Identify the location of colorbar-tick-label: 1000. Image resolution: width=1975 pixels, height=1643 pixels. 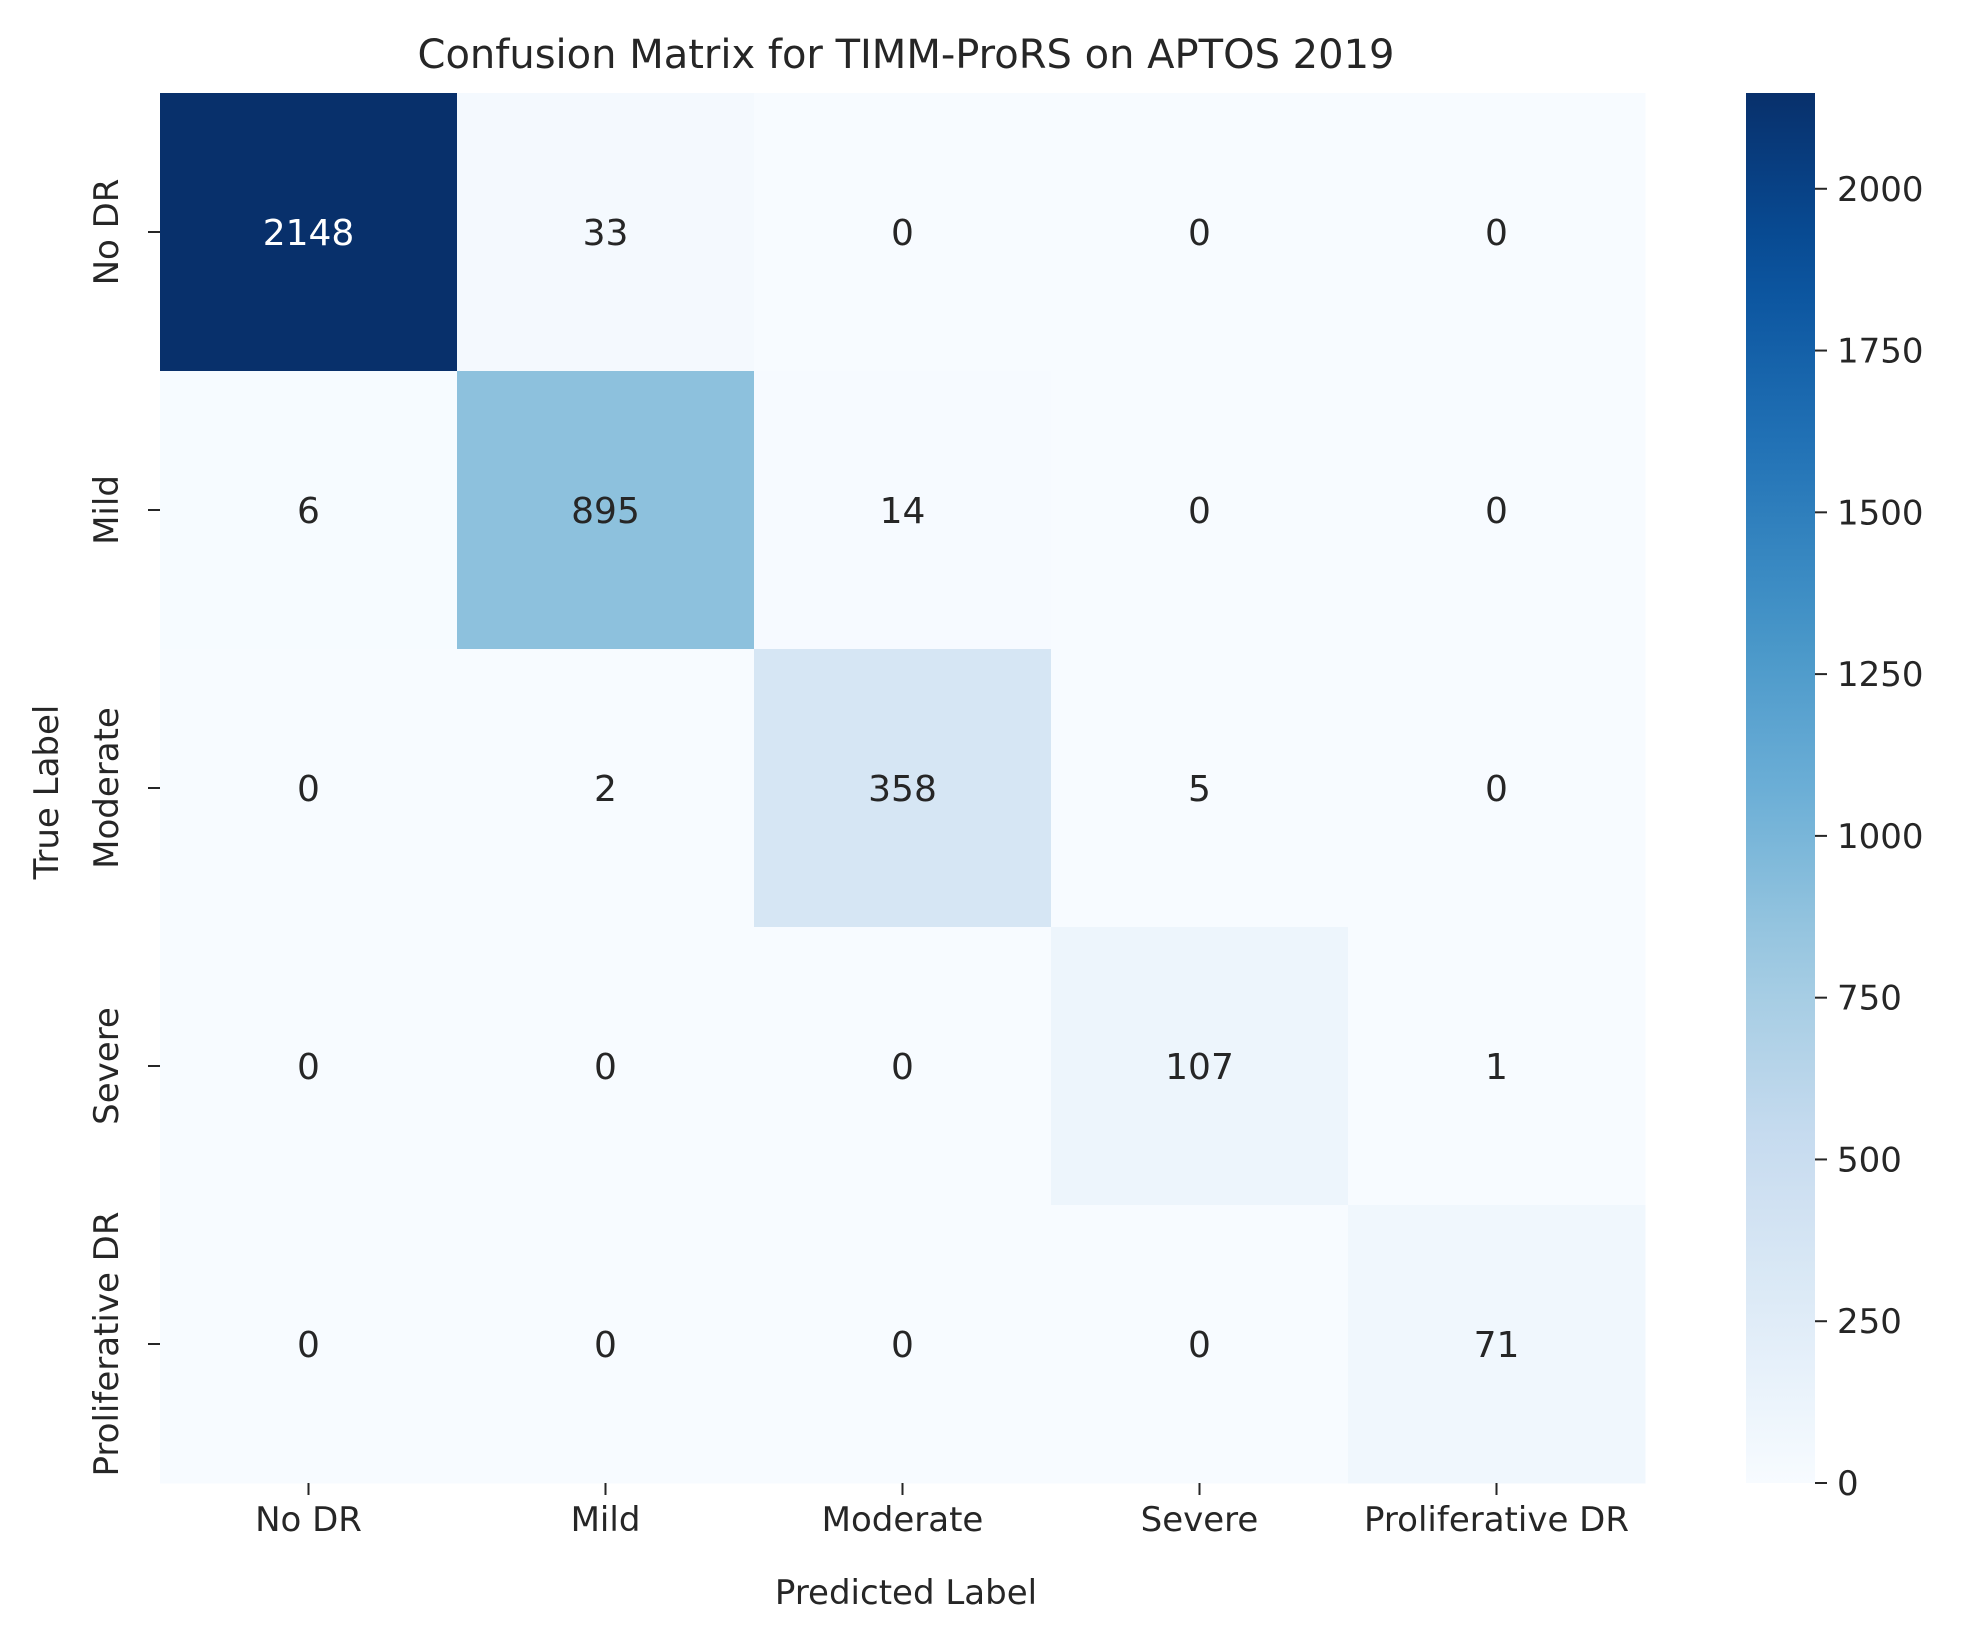
(1880, 837).